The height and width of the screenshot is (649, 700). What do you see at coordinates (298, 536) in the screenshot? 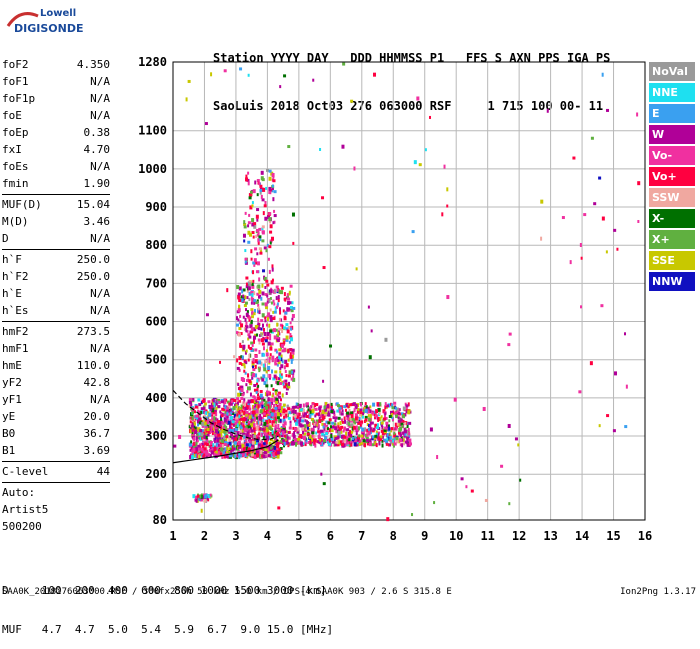
I see `x-tick-label: 5` at bounding box center [298, 536].